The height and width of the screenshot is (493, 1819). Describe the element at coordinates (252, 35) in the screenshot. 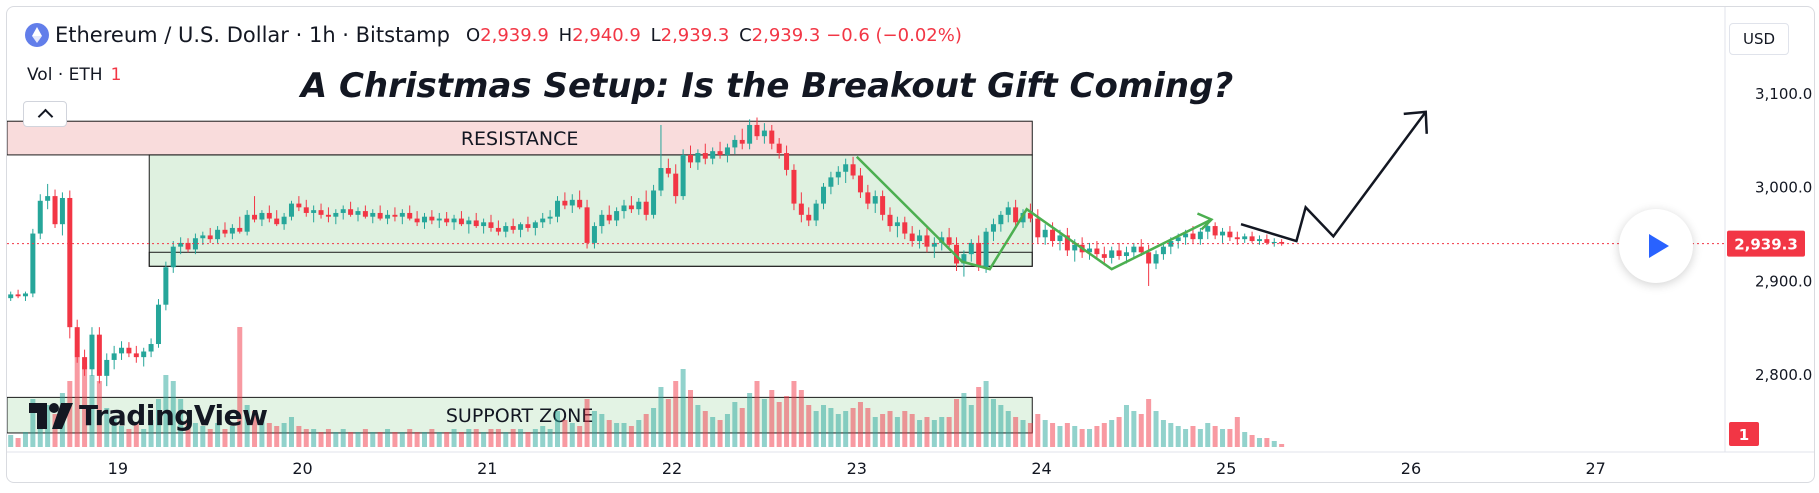

I see `symbol-name: Ethereum / U.S. Dollar · 1h · Bitstamp` at that location.